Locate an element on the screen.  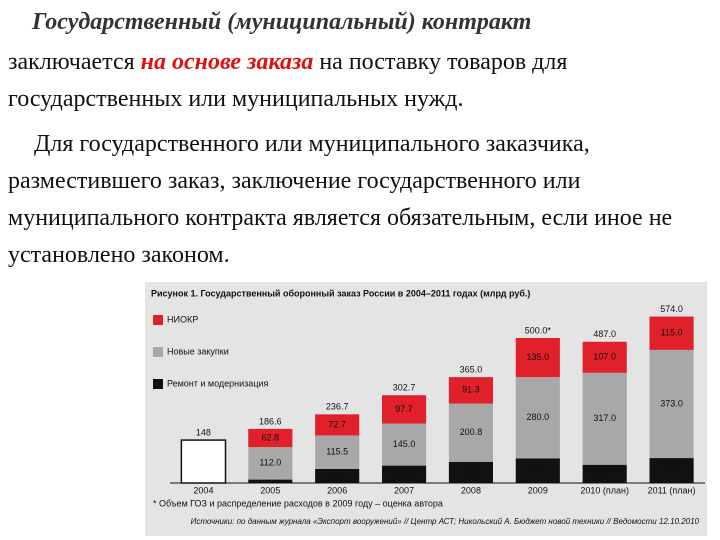
x-tick-label: 2011 (план) is located at coordinates (672, 490).